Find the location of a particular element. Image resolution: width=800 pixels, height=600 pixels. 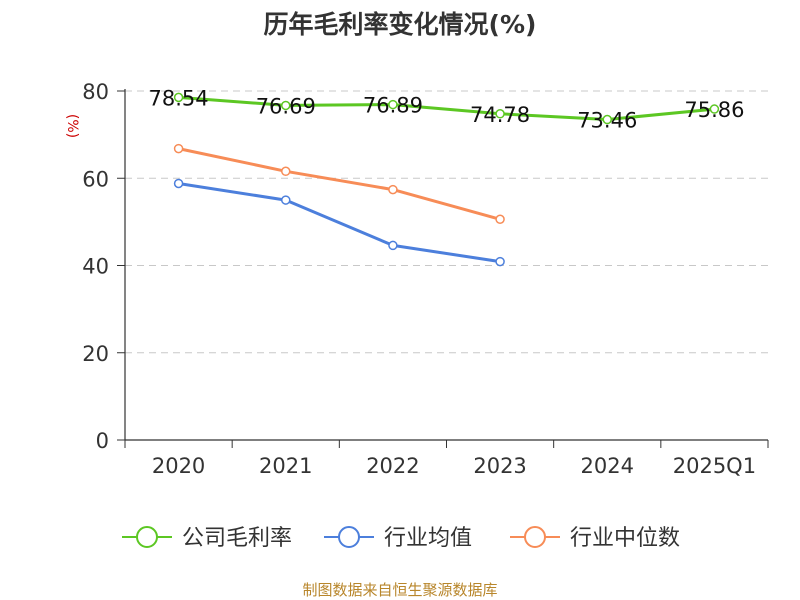

y-tick-label: 40 is located at coordinates (95, 267).